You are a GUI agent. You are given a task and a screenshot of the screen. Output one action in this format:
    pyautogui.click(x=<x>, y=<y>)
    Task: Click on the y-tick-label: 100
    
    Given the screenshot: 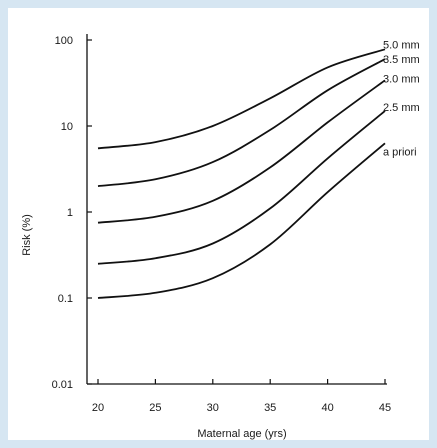 What is the action you would take?
    pyautogui.click(x=64, y=41)
    